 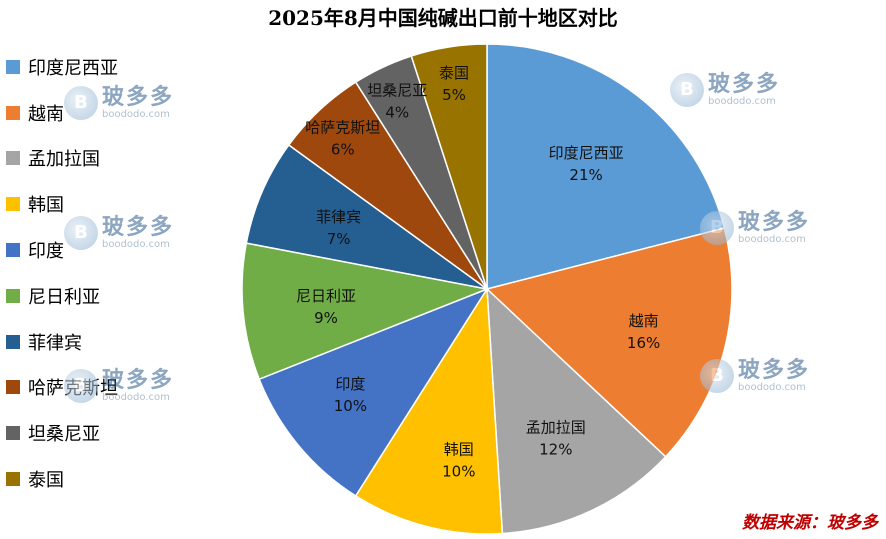 What do you see at coordinates (73, 68) in the screenshot?
I see `legend-label: 印度尼西亚` at bounding box center [73, 68].